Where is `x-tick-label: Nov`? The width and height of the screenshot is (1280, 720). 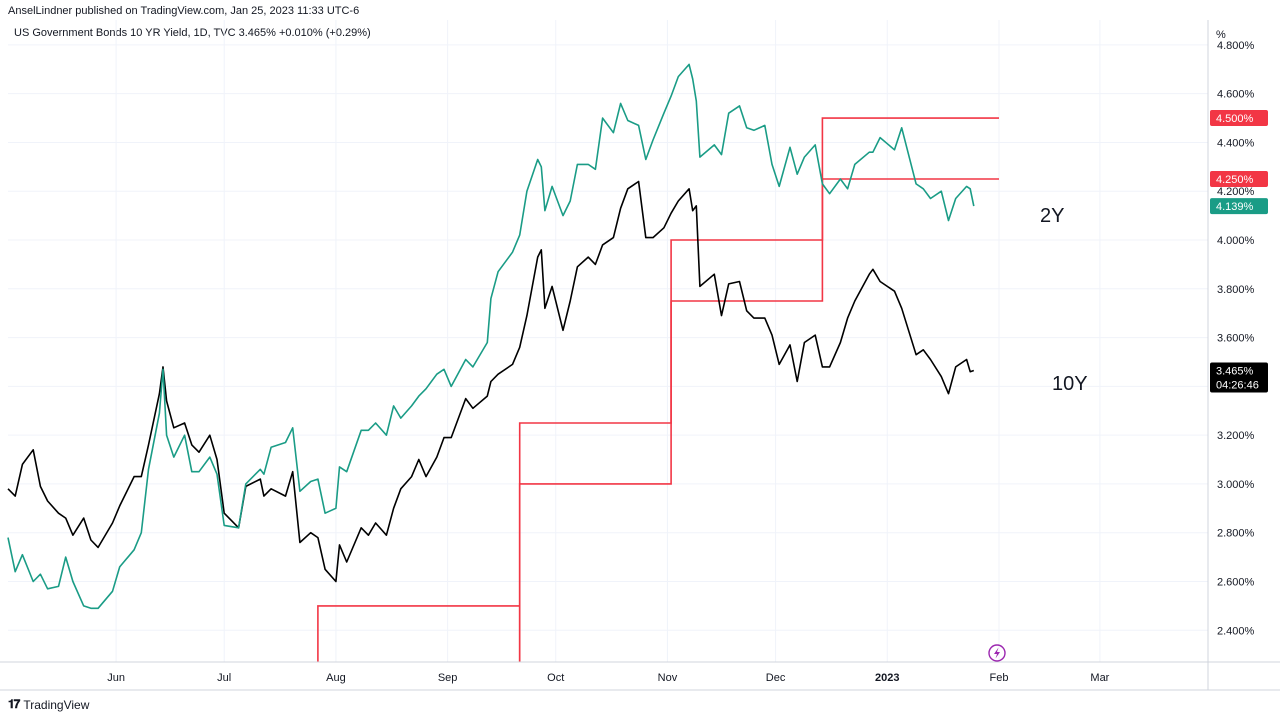
x-tick-label: Nov is located at coordinates (668, 678).